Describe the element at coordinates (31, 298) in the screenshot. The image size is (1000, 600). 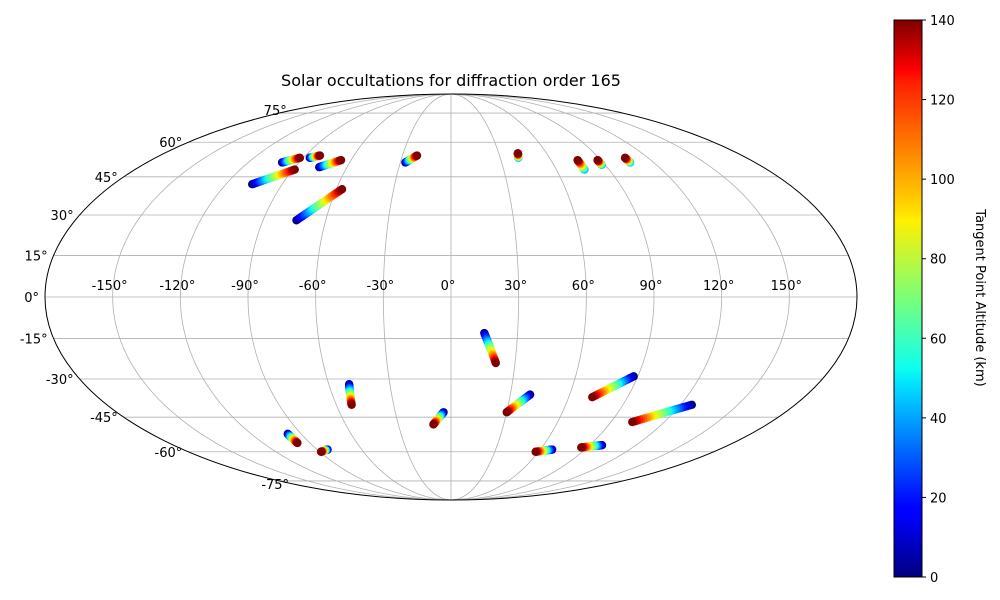
I see `latitude-tick-label: 0°` at that location.